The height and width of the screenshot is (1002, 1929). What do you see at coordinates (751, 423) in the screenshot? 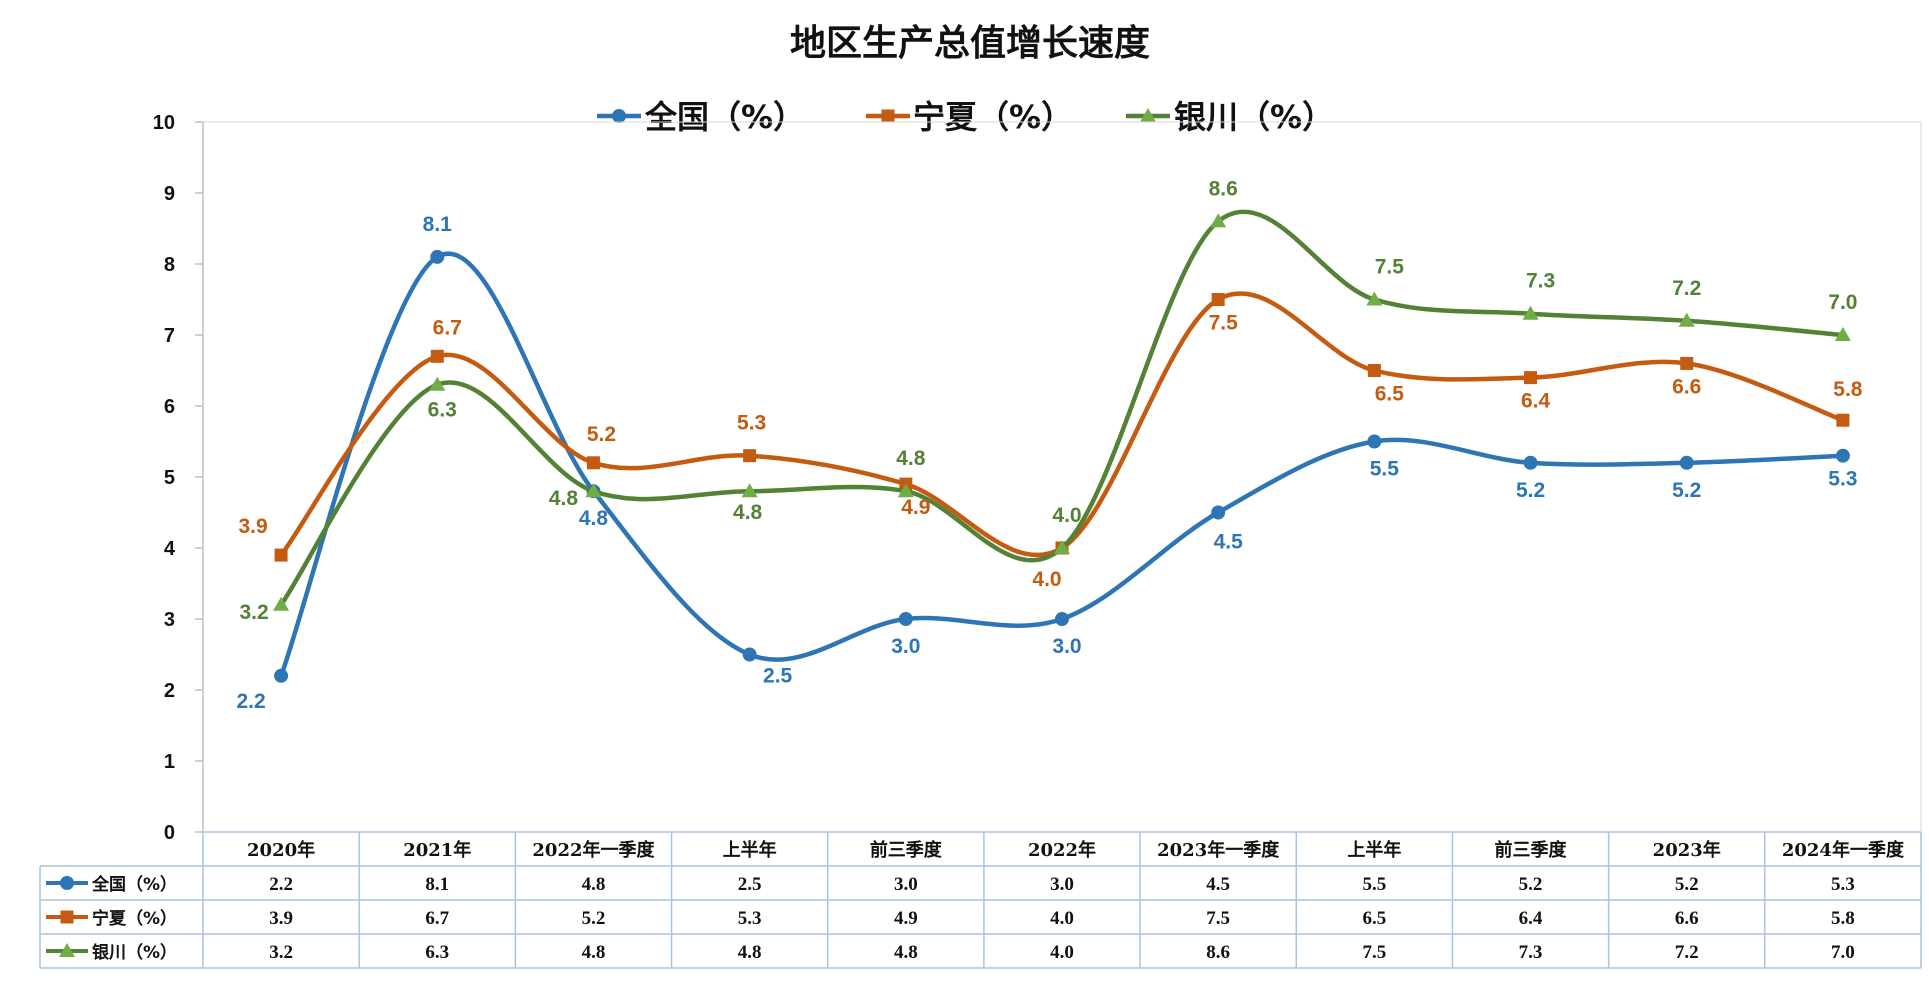
I see `ningxia-data-label: 5.3` at bounding box center [751, 423].